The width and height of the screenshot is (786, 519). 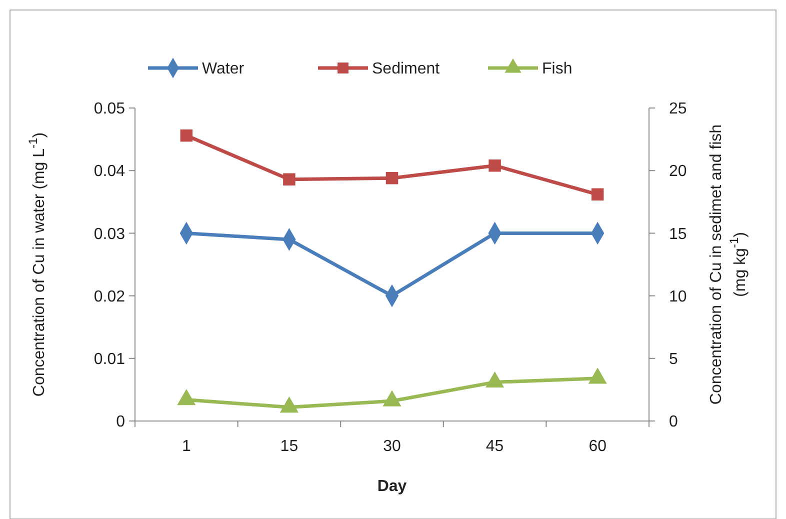 What do you see at coordinates (289, 446) in the screenshot?
I see `x-tick-label: 15` at bounding box center [289, 446].